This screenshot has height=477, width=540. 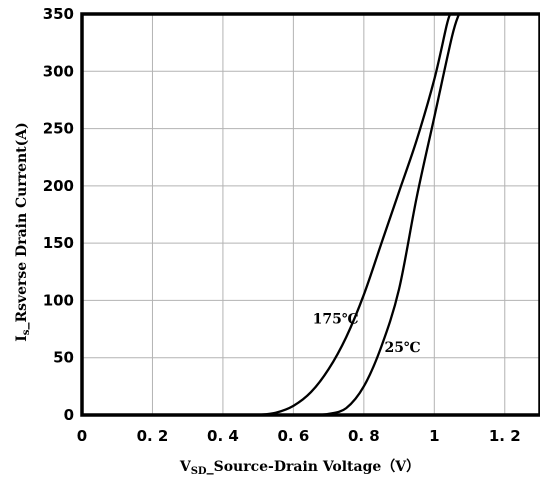 What do you see at coordinates (336, 319) in the screenshot?
I see `annotation-0: 175℃` at bounding box center [336, 319].